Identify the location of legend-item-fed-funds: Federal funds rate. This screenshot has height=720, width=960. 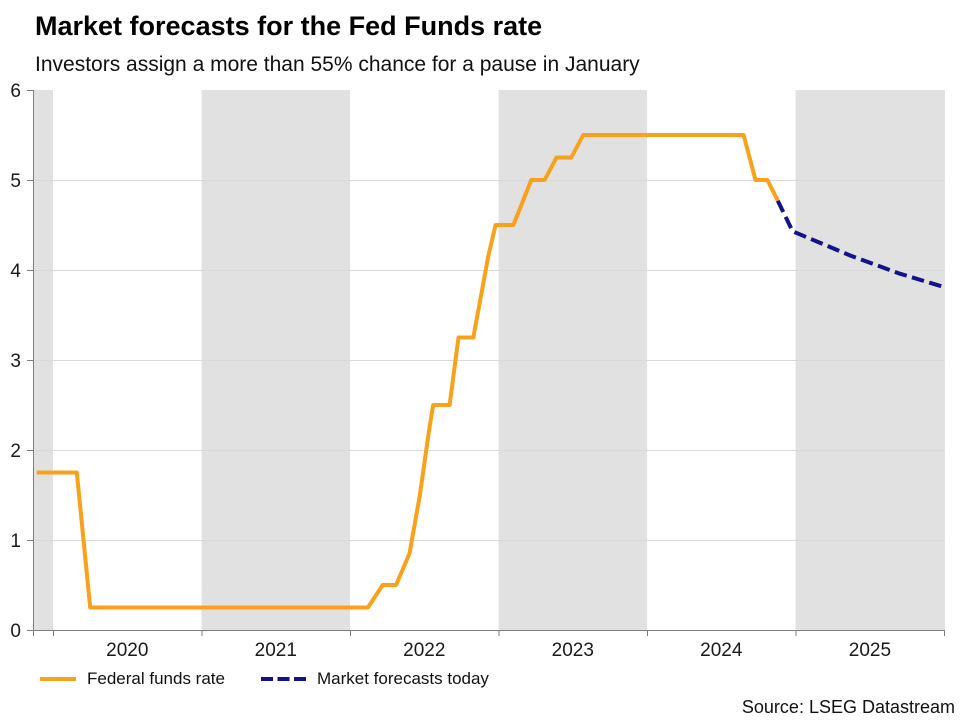
(132, 679).